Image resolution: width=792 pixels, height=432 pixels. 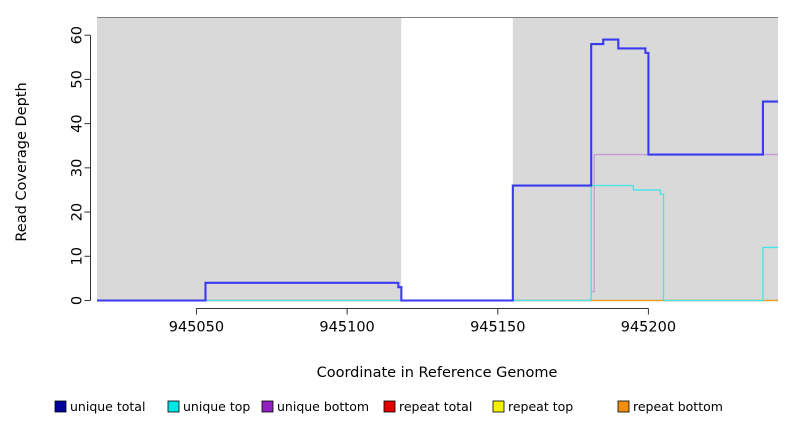 What do you see at coordinates (78, 35) in the screenshot?
I see `y-axis-tick-label: 60` at bounding box center [78, 35].